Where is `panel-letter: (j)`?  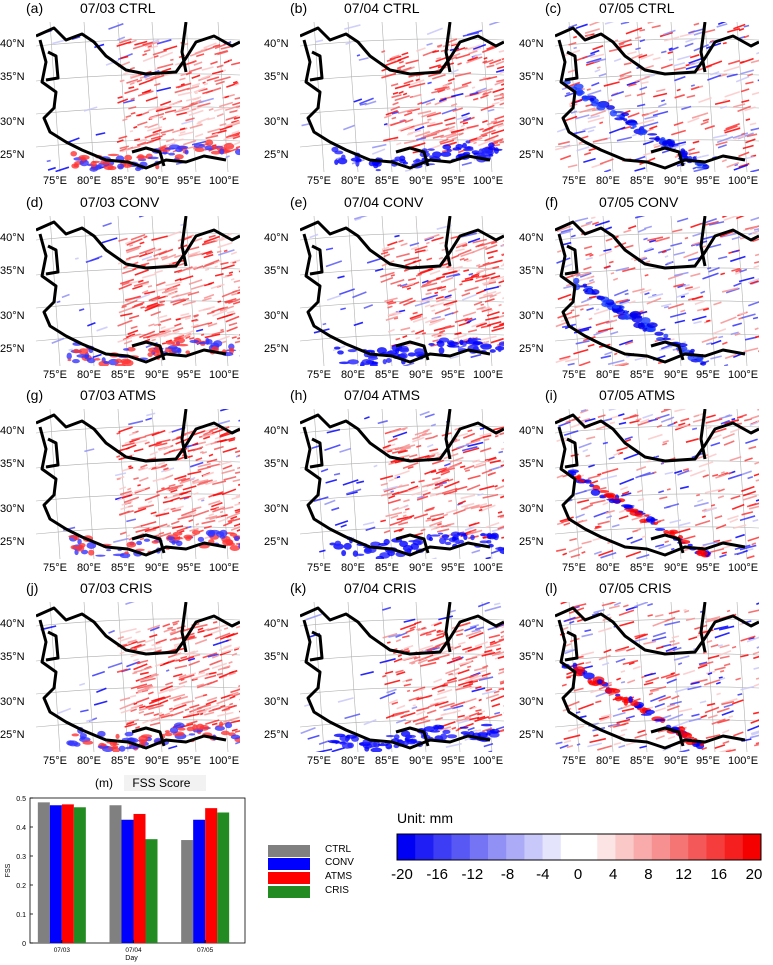
panel-letter: (j) is located at coordinates (32, 588).